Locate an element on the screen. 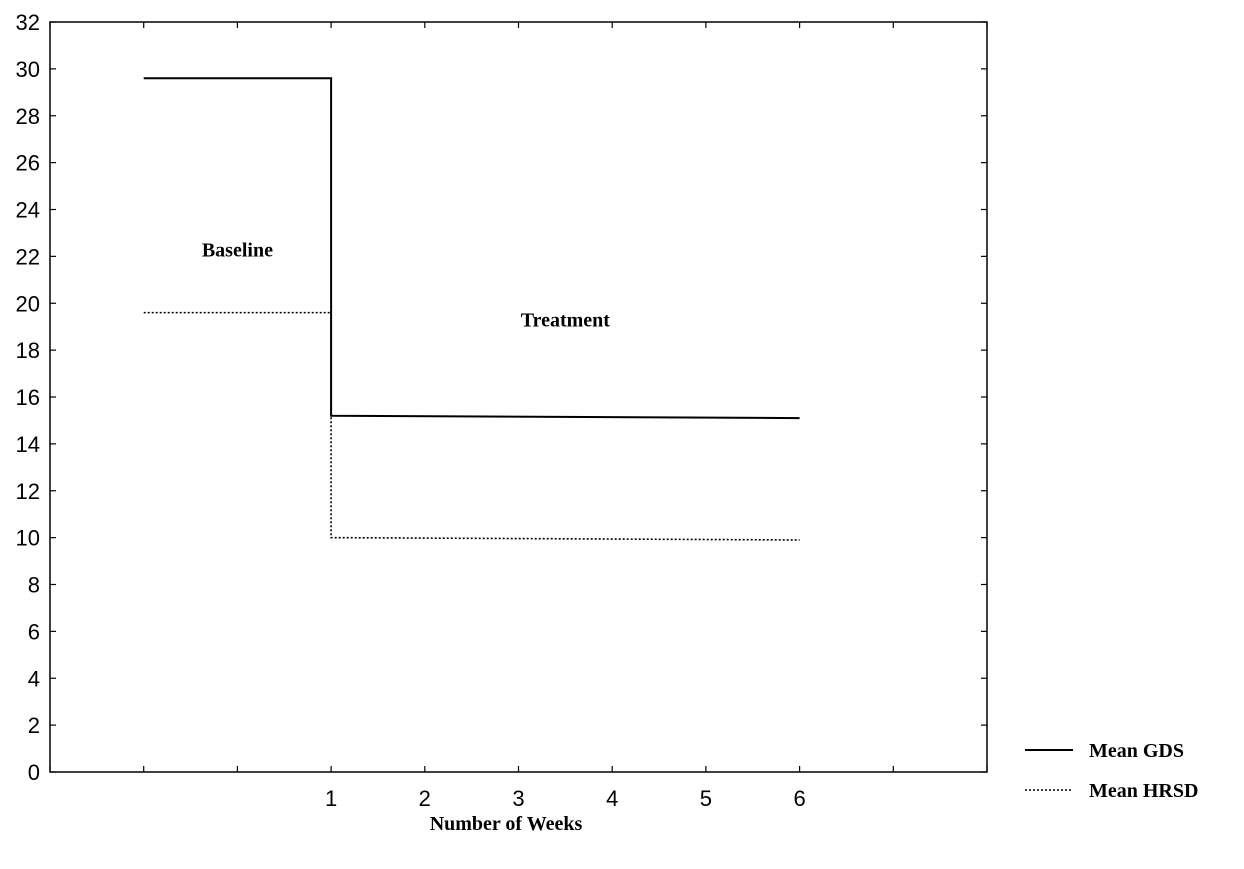  y-tick-label: 22 is located at coordinates (28, 256).